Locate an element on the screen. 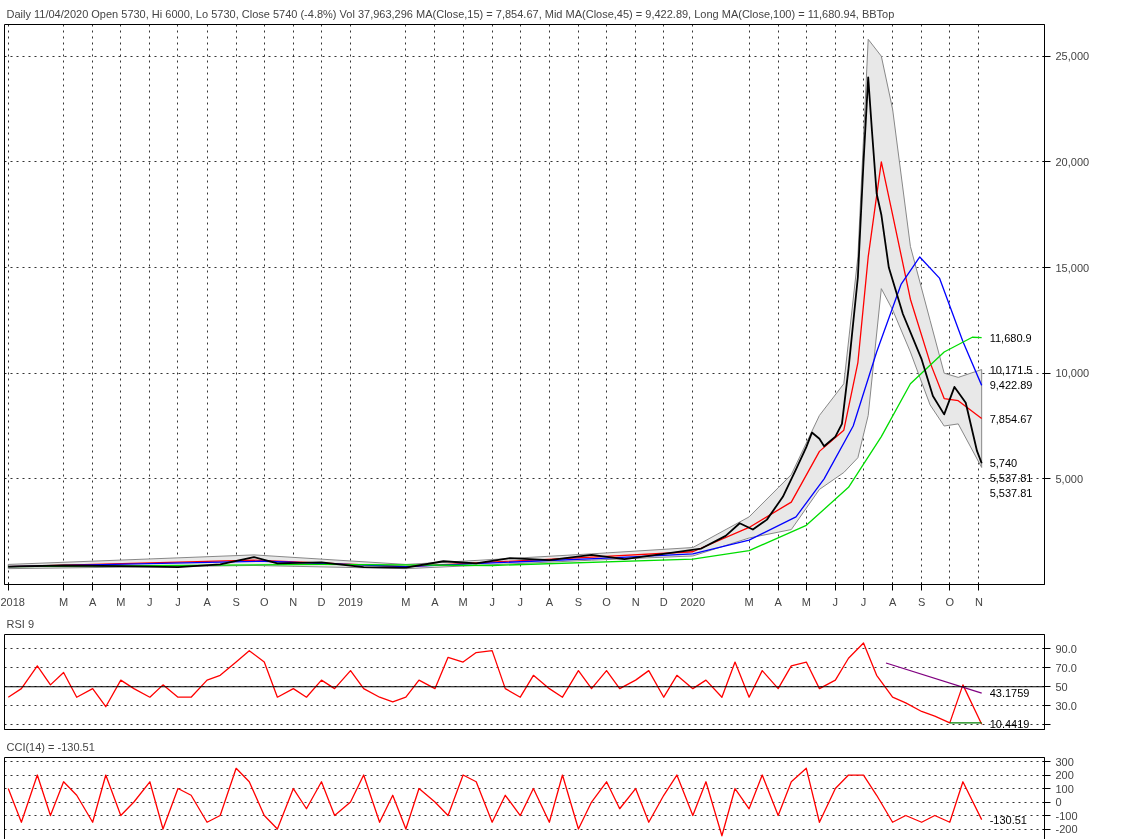  annotation: 43.1759 is located at coordinates (1009, 693).